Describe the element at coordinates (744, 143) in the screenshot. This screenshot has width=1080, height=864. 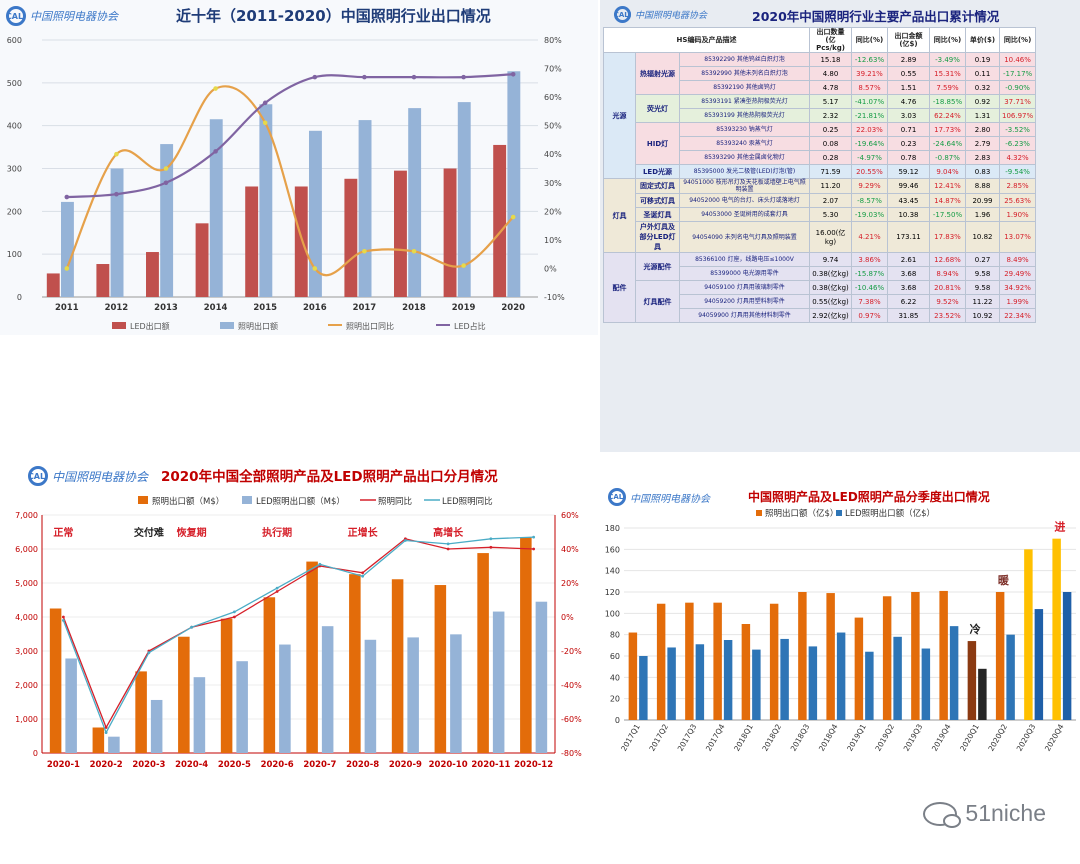
I see `product-cell: 85393240 汞蒸气灯` at that location.